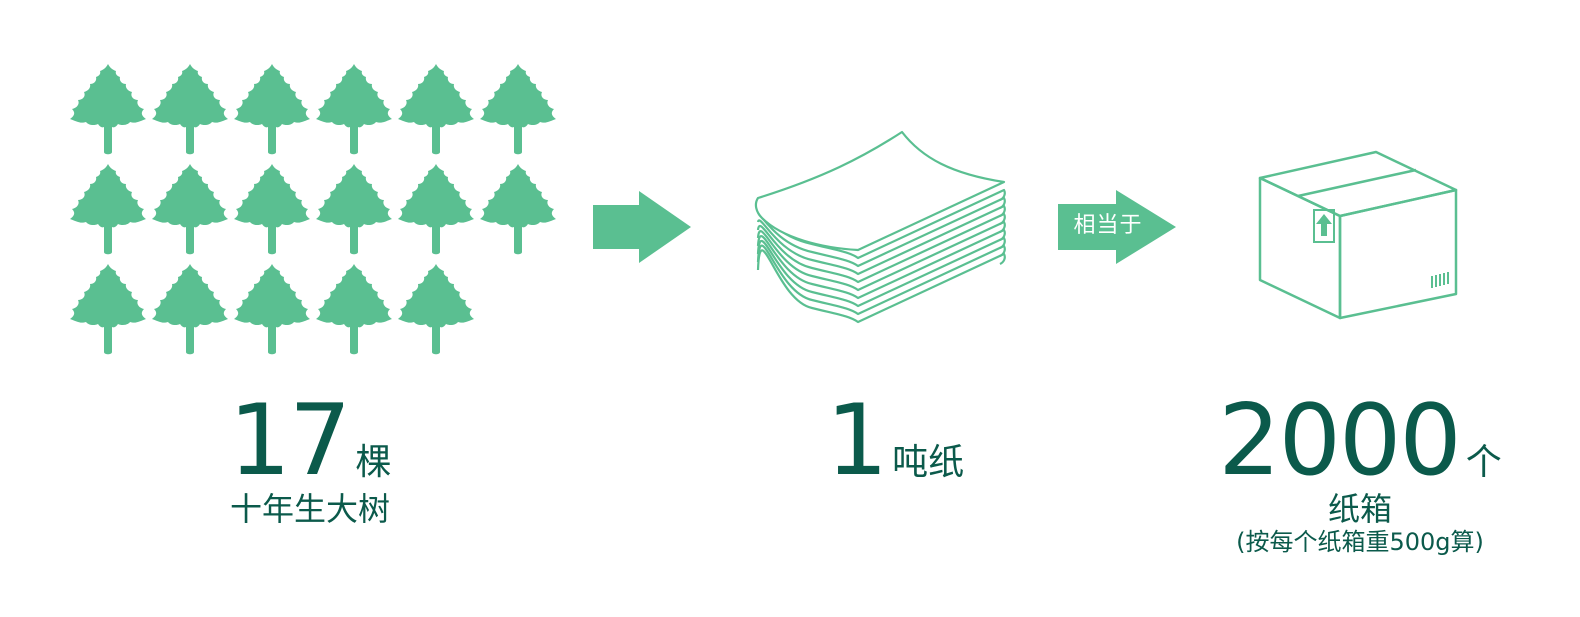 The width and height of the screenshot is (1580, 617). What do you see at coordinates (895, 441) in the screenshot?
I see `paper-stat: 1 吨纸` at bounding box center [895, 441].